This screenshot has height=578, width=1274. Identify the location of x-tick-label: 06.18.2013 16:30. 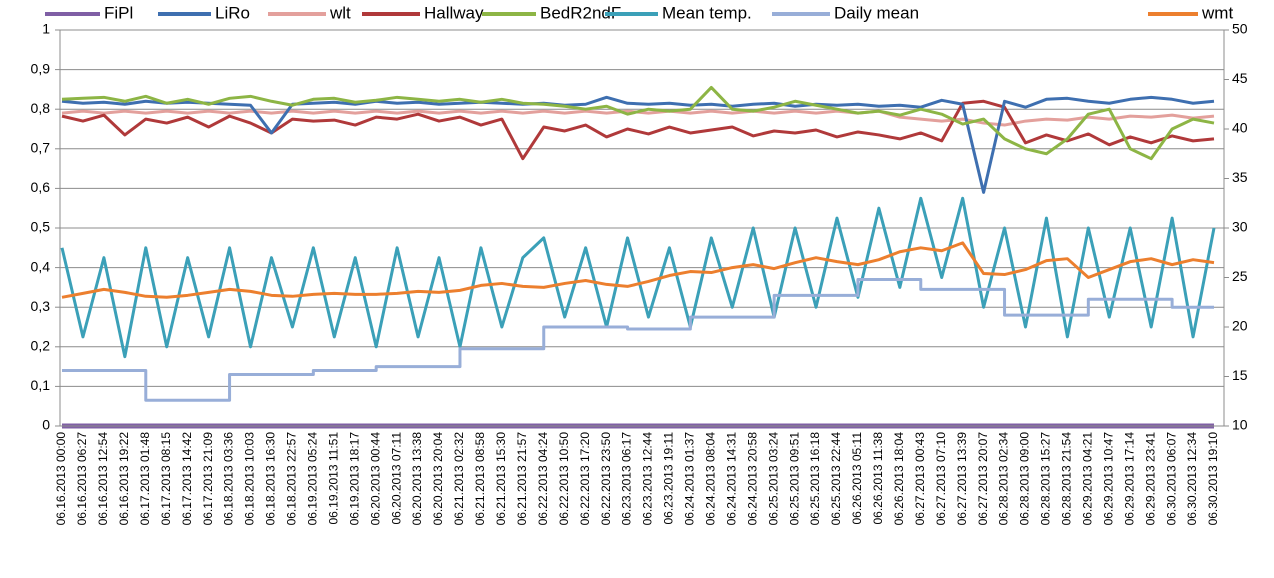
(271, 479).